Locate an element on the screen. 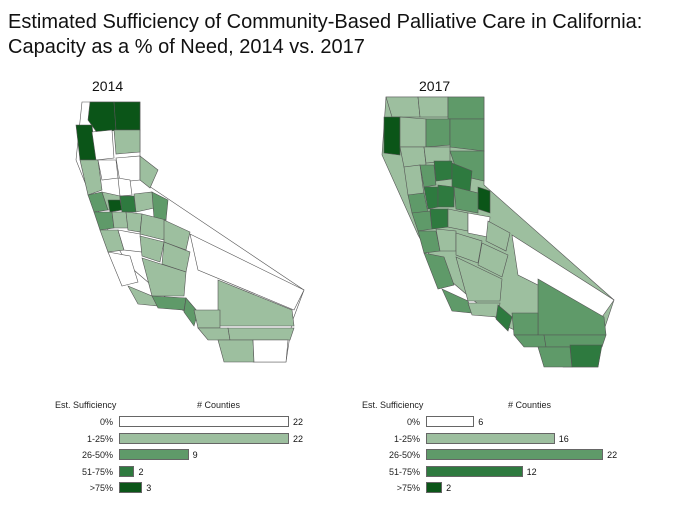  ylabel-2014: Est. Sufficiency is located at coordinates (86, 405).